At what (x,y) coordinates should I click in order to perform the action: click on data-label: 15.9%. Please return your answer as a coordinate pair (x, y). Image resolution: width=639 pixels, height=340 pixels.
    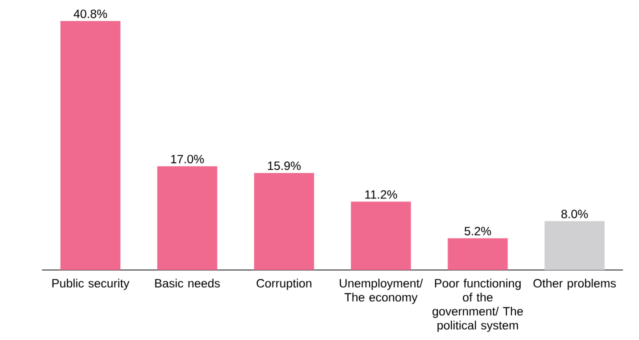
    Looking at the image, I should click on (284, 166).